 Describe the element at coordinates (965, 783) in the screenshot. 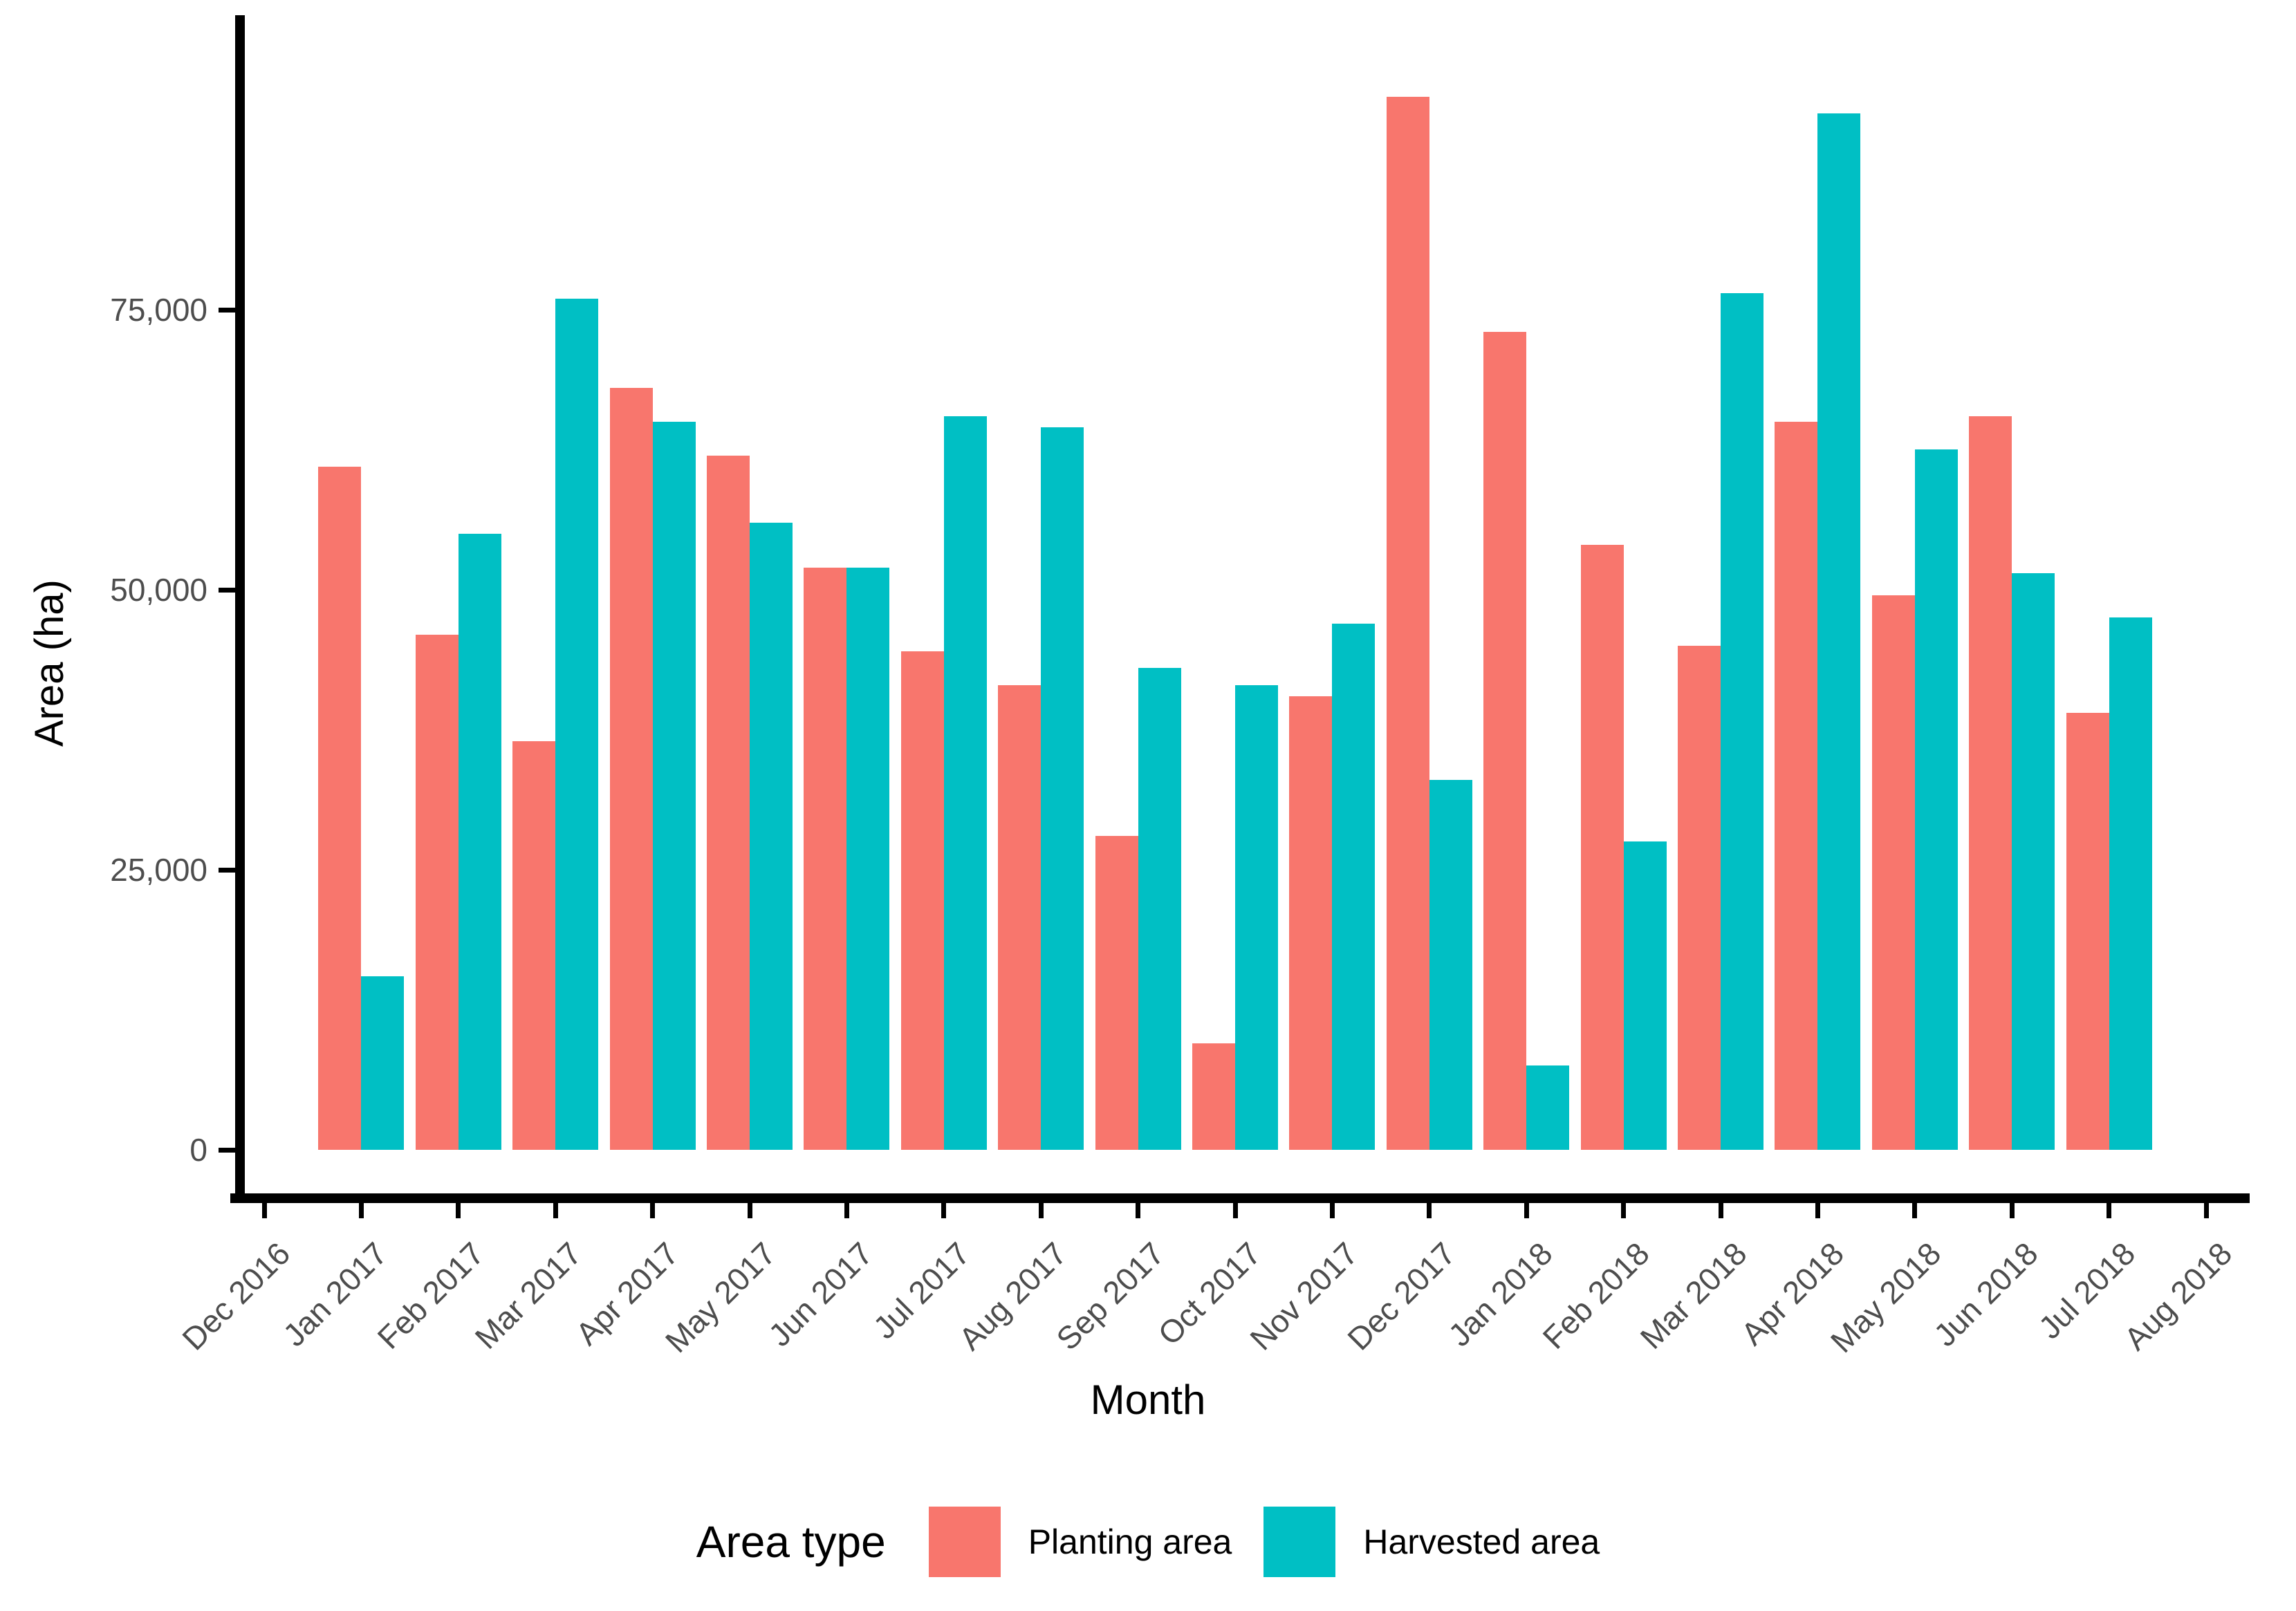

I see `bar-harvested-area-jul-2017` at that location.